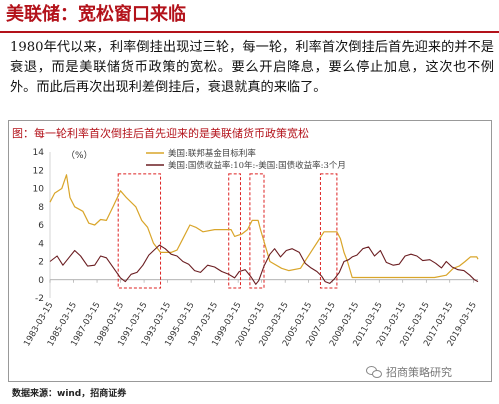 Image resolution: width=499 pixels, height=404 pixels. Describe the element at coordinates (79, 155) in the screenshot. I see `y-axis-label: （%）` at that location.